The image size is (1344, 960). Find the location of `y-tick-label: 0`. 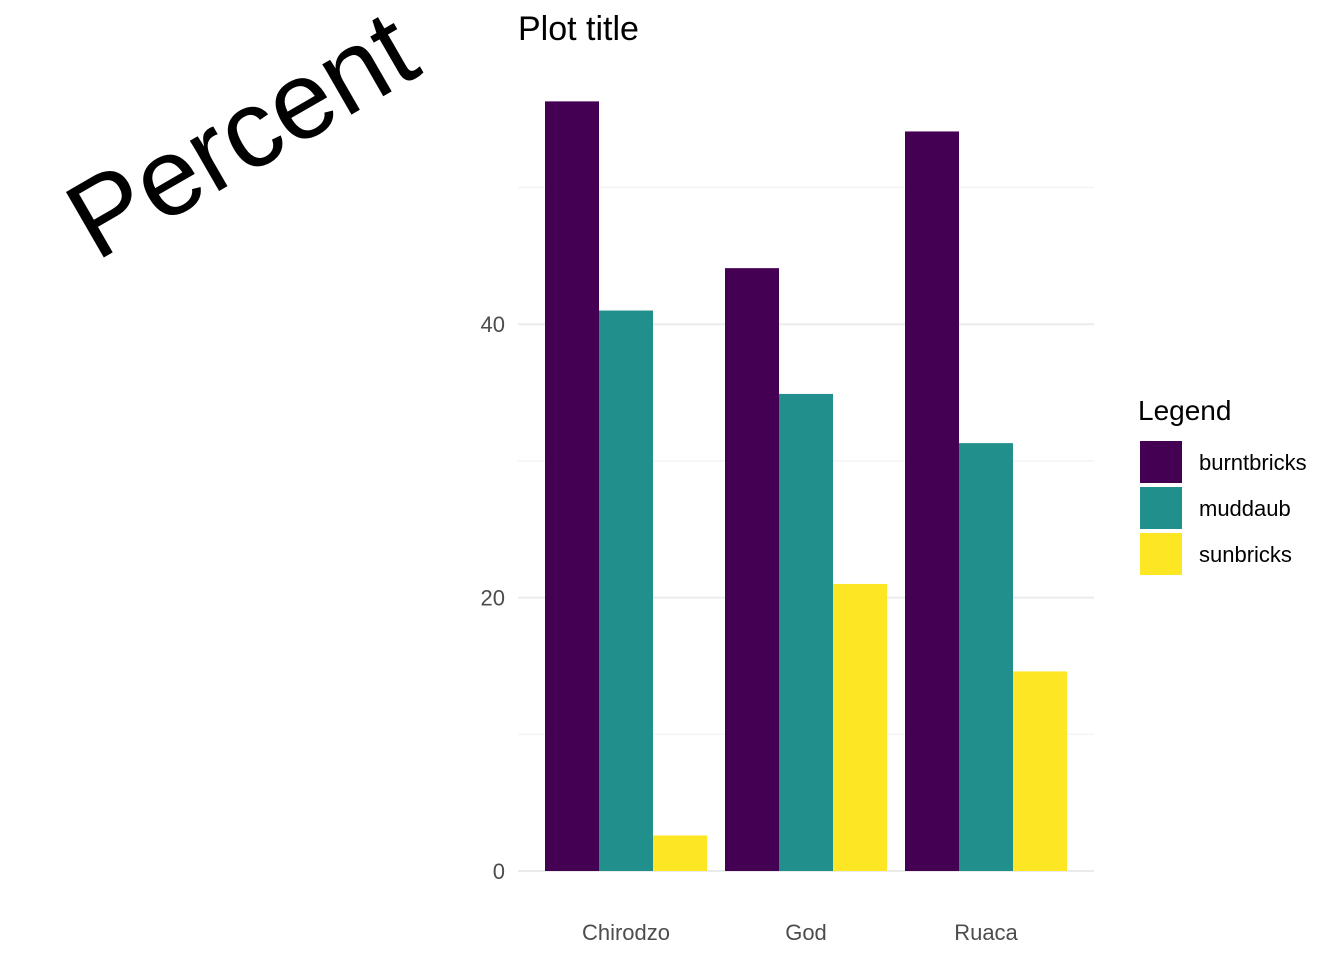

y-tick-label: 0 is located at coordinates (499, 871).